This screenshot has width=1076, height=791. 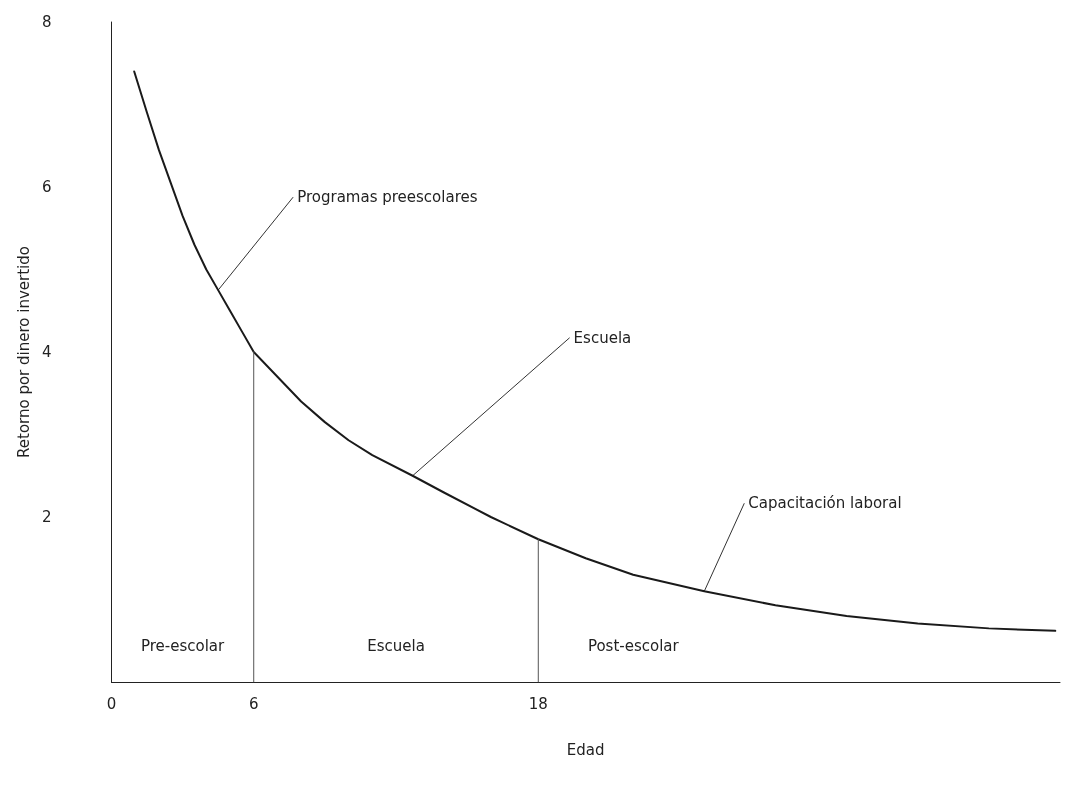 What do you see at coordinates (46, 517) in the screenshot?
I see `y-tick-label: 2` at bounding box center [46, 517].